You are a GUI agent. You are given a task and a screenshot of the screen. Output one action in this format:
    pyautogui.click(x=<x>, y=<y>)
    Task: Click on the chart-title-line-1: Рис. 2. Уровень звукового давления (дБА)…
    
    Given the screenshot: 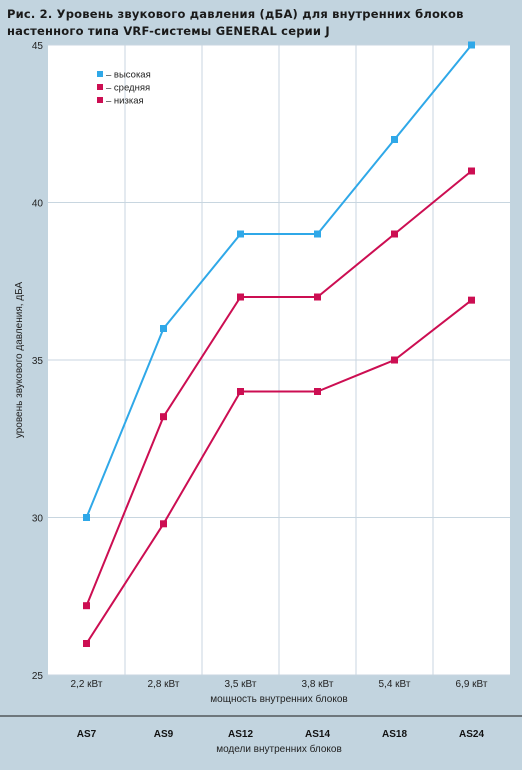 What is the action you would take?
    pyautogui.click(x=235, y=14)
    